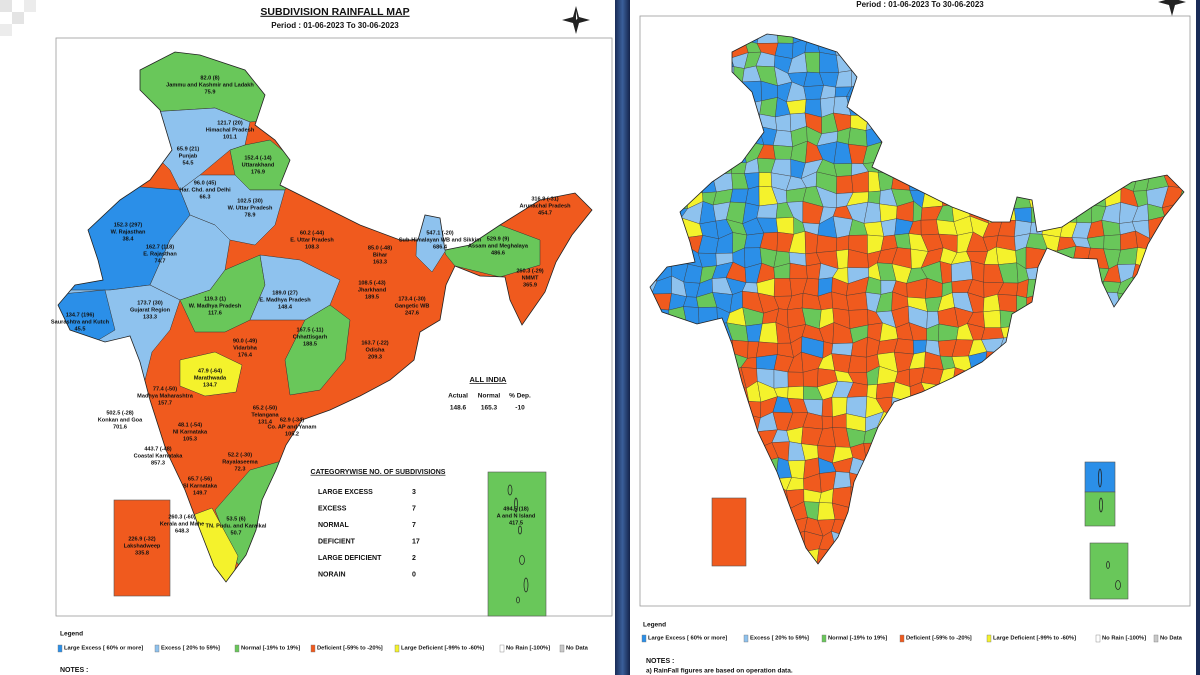  What do you see at coordinates (577, 649) in the screenshot?
I see `legend-label: No Data` at bounding box center [577, 649].